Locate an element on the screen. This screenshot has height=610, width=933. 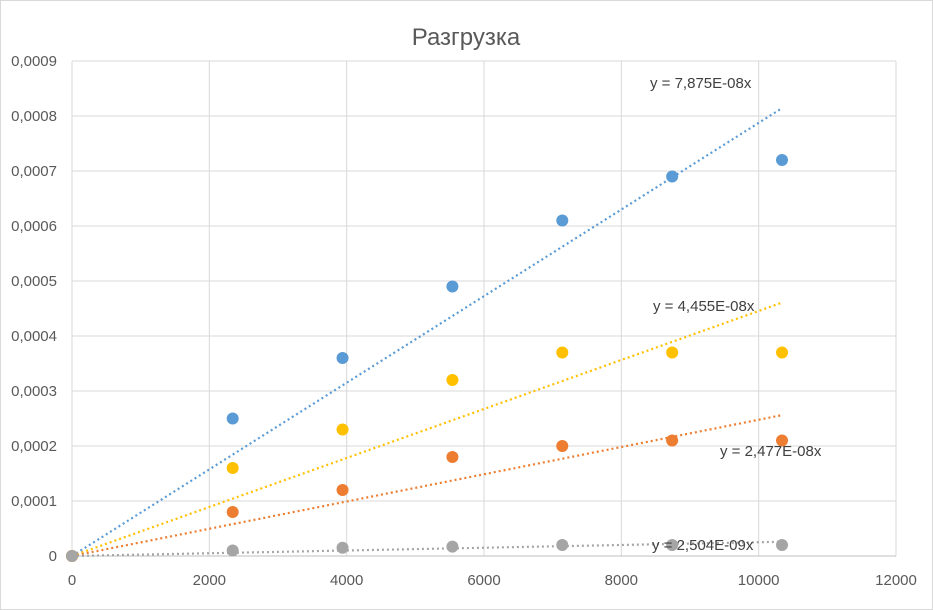
x-tick-label: 2000 is located at coordinates (209, 580).